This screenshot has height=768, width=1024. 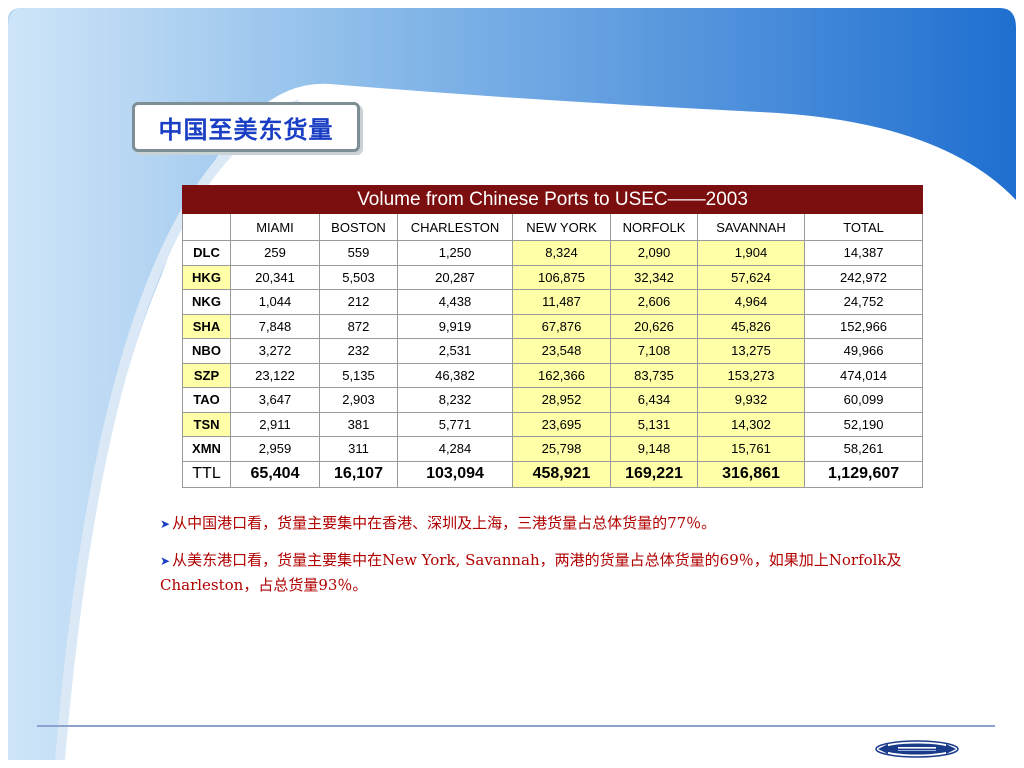 I want to click on table-row: NBO 3,272 232 2,531 23,548 7,108 13,275 49,966, so click(x=553, y=351).